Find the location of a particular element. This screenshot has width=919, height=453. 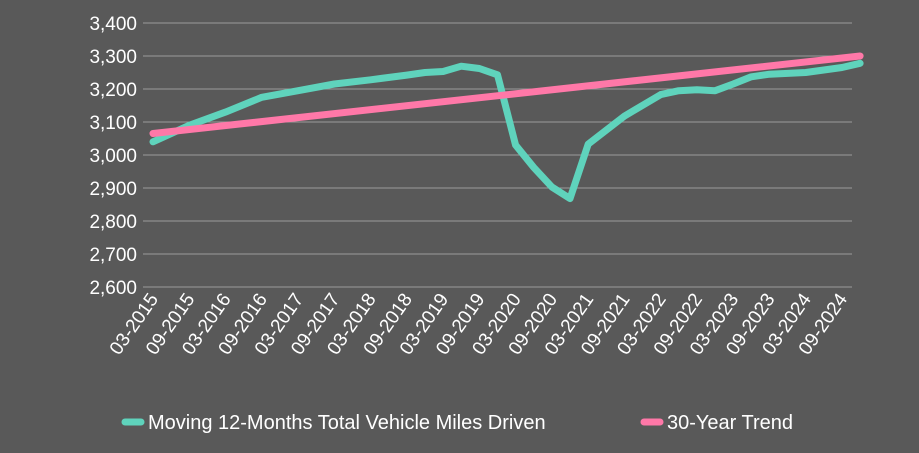

y-tick-label: 3,000 is located at coordinates (113, 156).